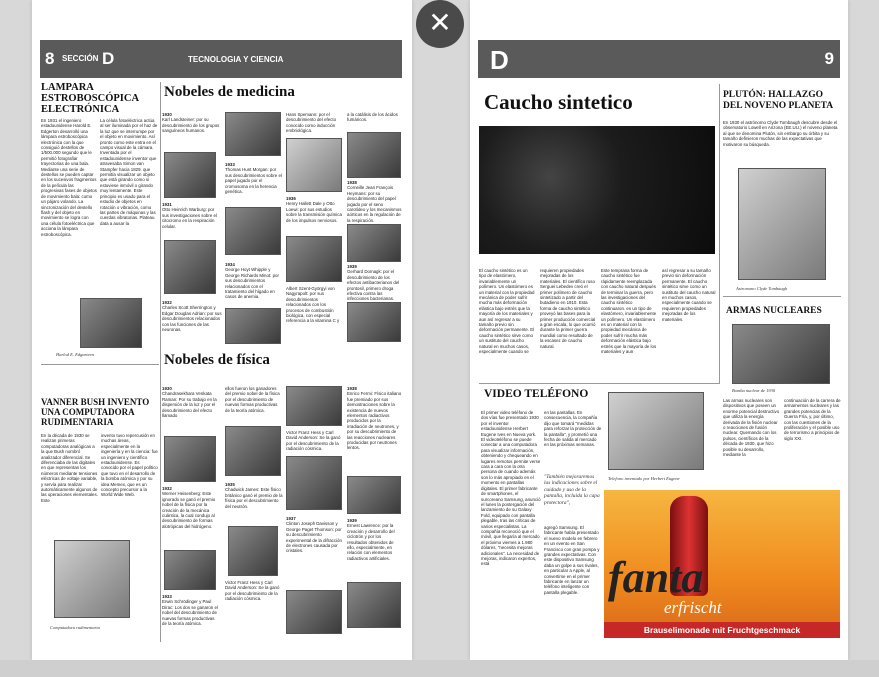  Describe the element at coordinates (80, 58) in the screenshot. I see `section-label: SECCIÓN` at that location.